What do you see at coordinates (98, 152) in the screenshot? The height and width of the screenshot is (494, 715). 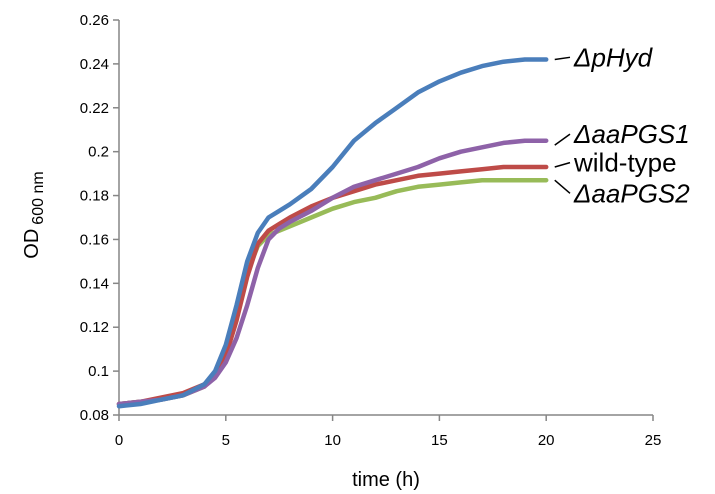 I see `y-tick-label: 0.2` at bounding box center [98, 152].